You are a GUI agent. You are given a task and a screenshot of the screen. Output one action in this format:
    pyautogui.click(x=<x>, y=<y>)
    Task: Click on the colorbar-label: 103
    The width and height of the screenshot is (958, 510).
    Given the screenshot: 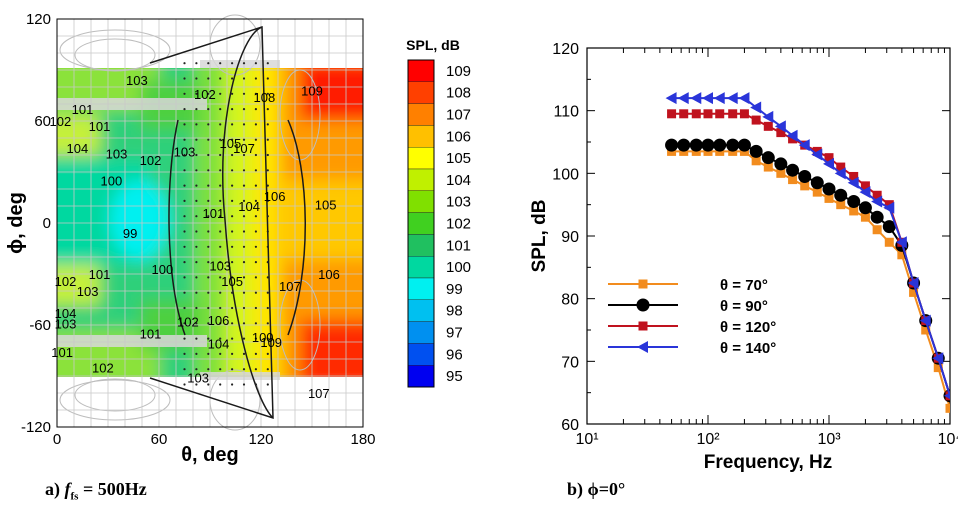 What is the action you would take?
    pyautogui.click(x=458, y=202)
    